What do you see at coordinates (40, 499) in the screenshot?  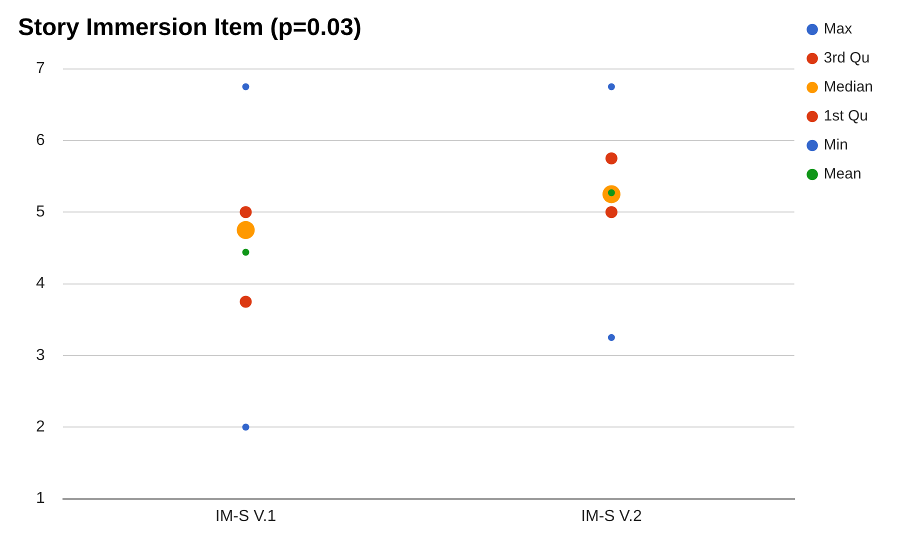 I see `y-tick-label: 1` at bounding box center [40, 499].